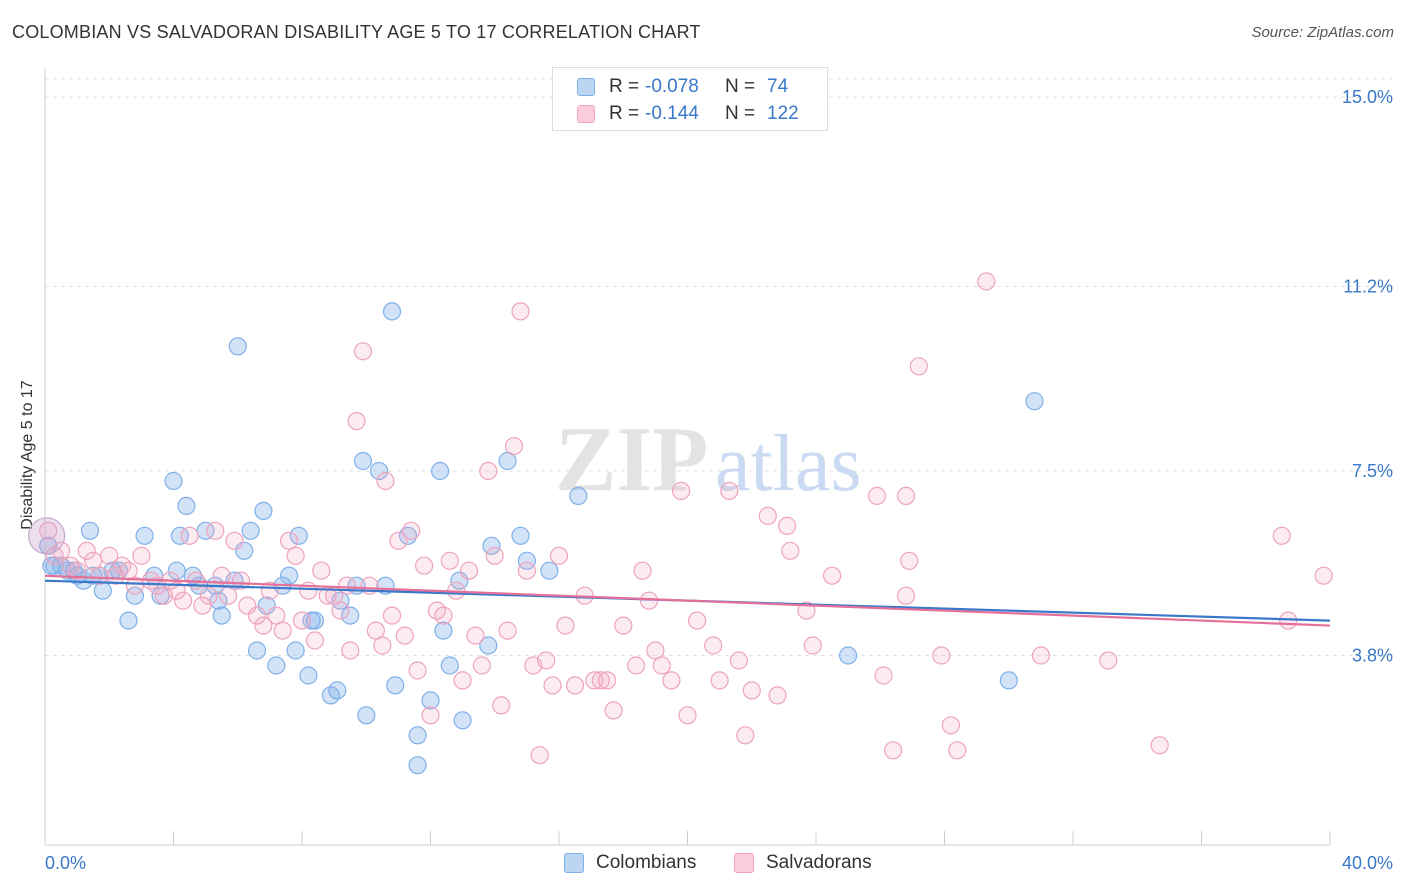 The width and height of the screenshot is (1406, 892). Describe the element at coordinates (1367, 863) in the screenshot. I see `x-tick-label-max: 40.0%` at that location.